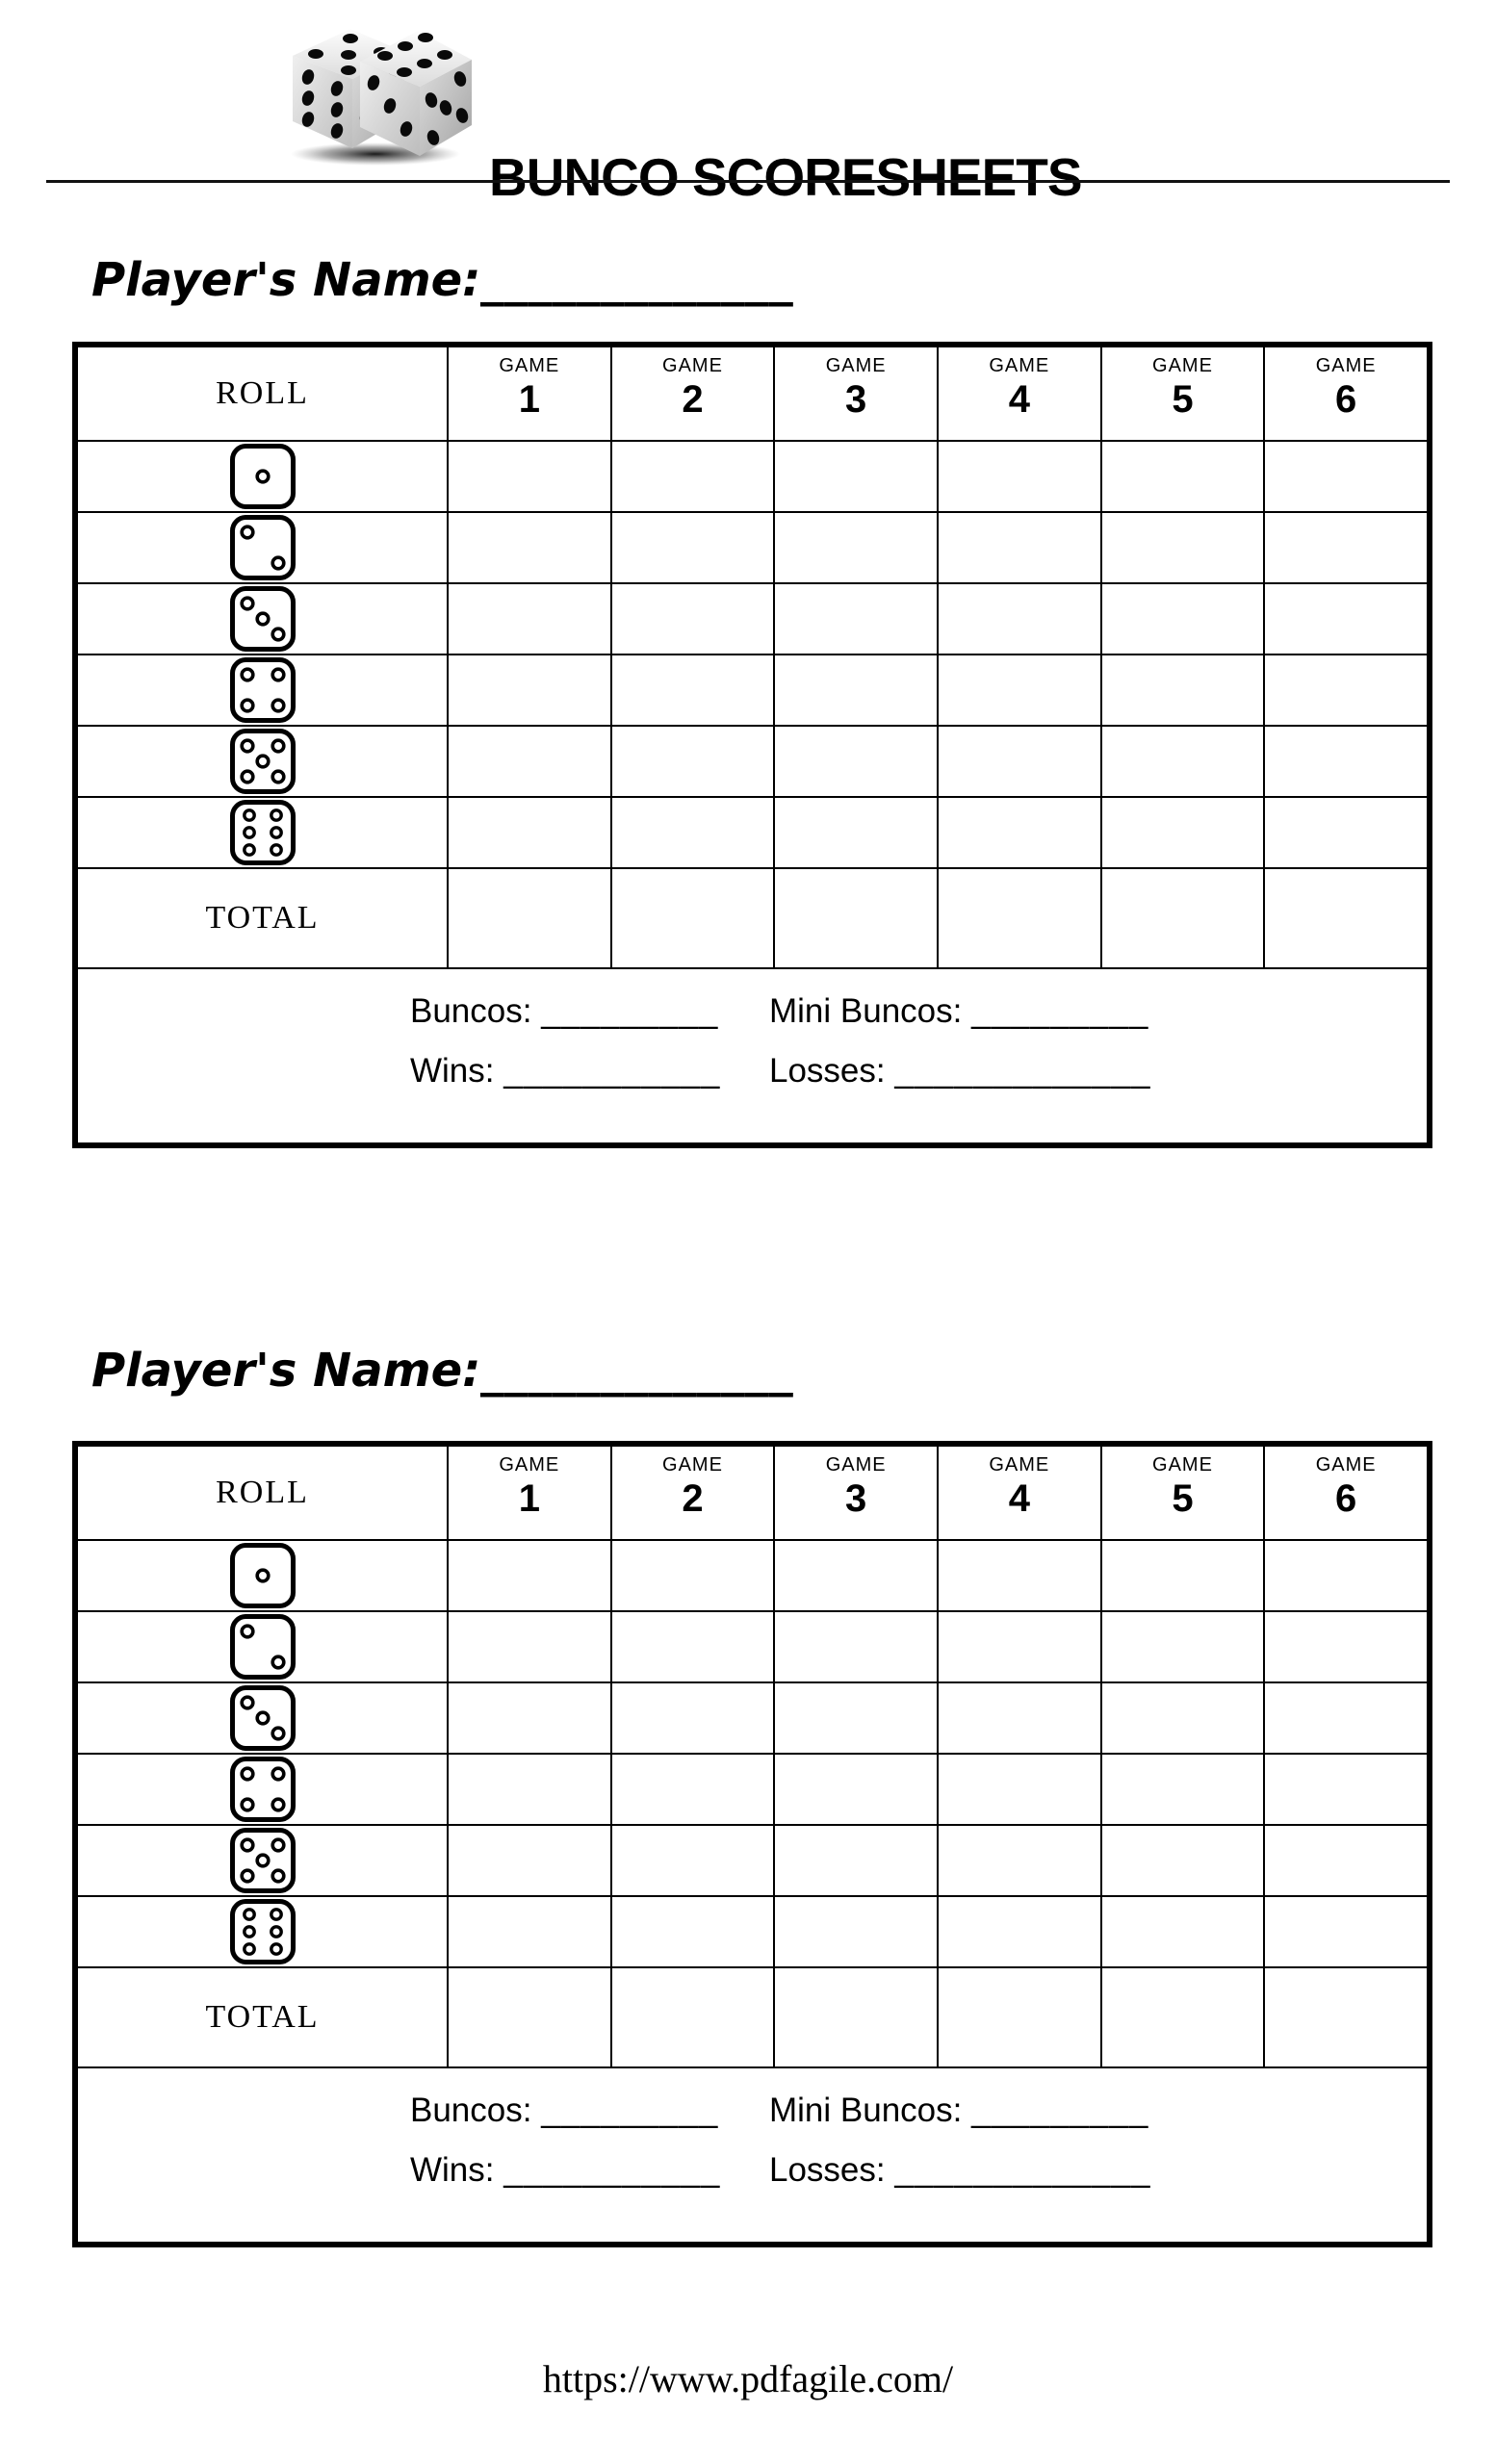  What do you see at coordinates (471, 2110) in the screenshot?
I see `buncos-label: Buncos:` at bounding box center [471, 2110].